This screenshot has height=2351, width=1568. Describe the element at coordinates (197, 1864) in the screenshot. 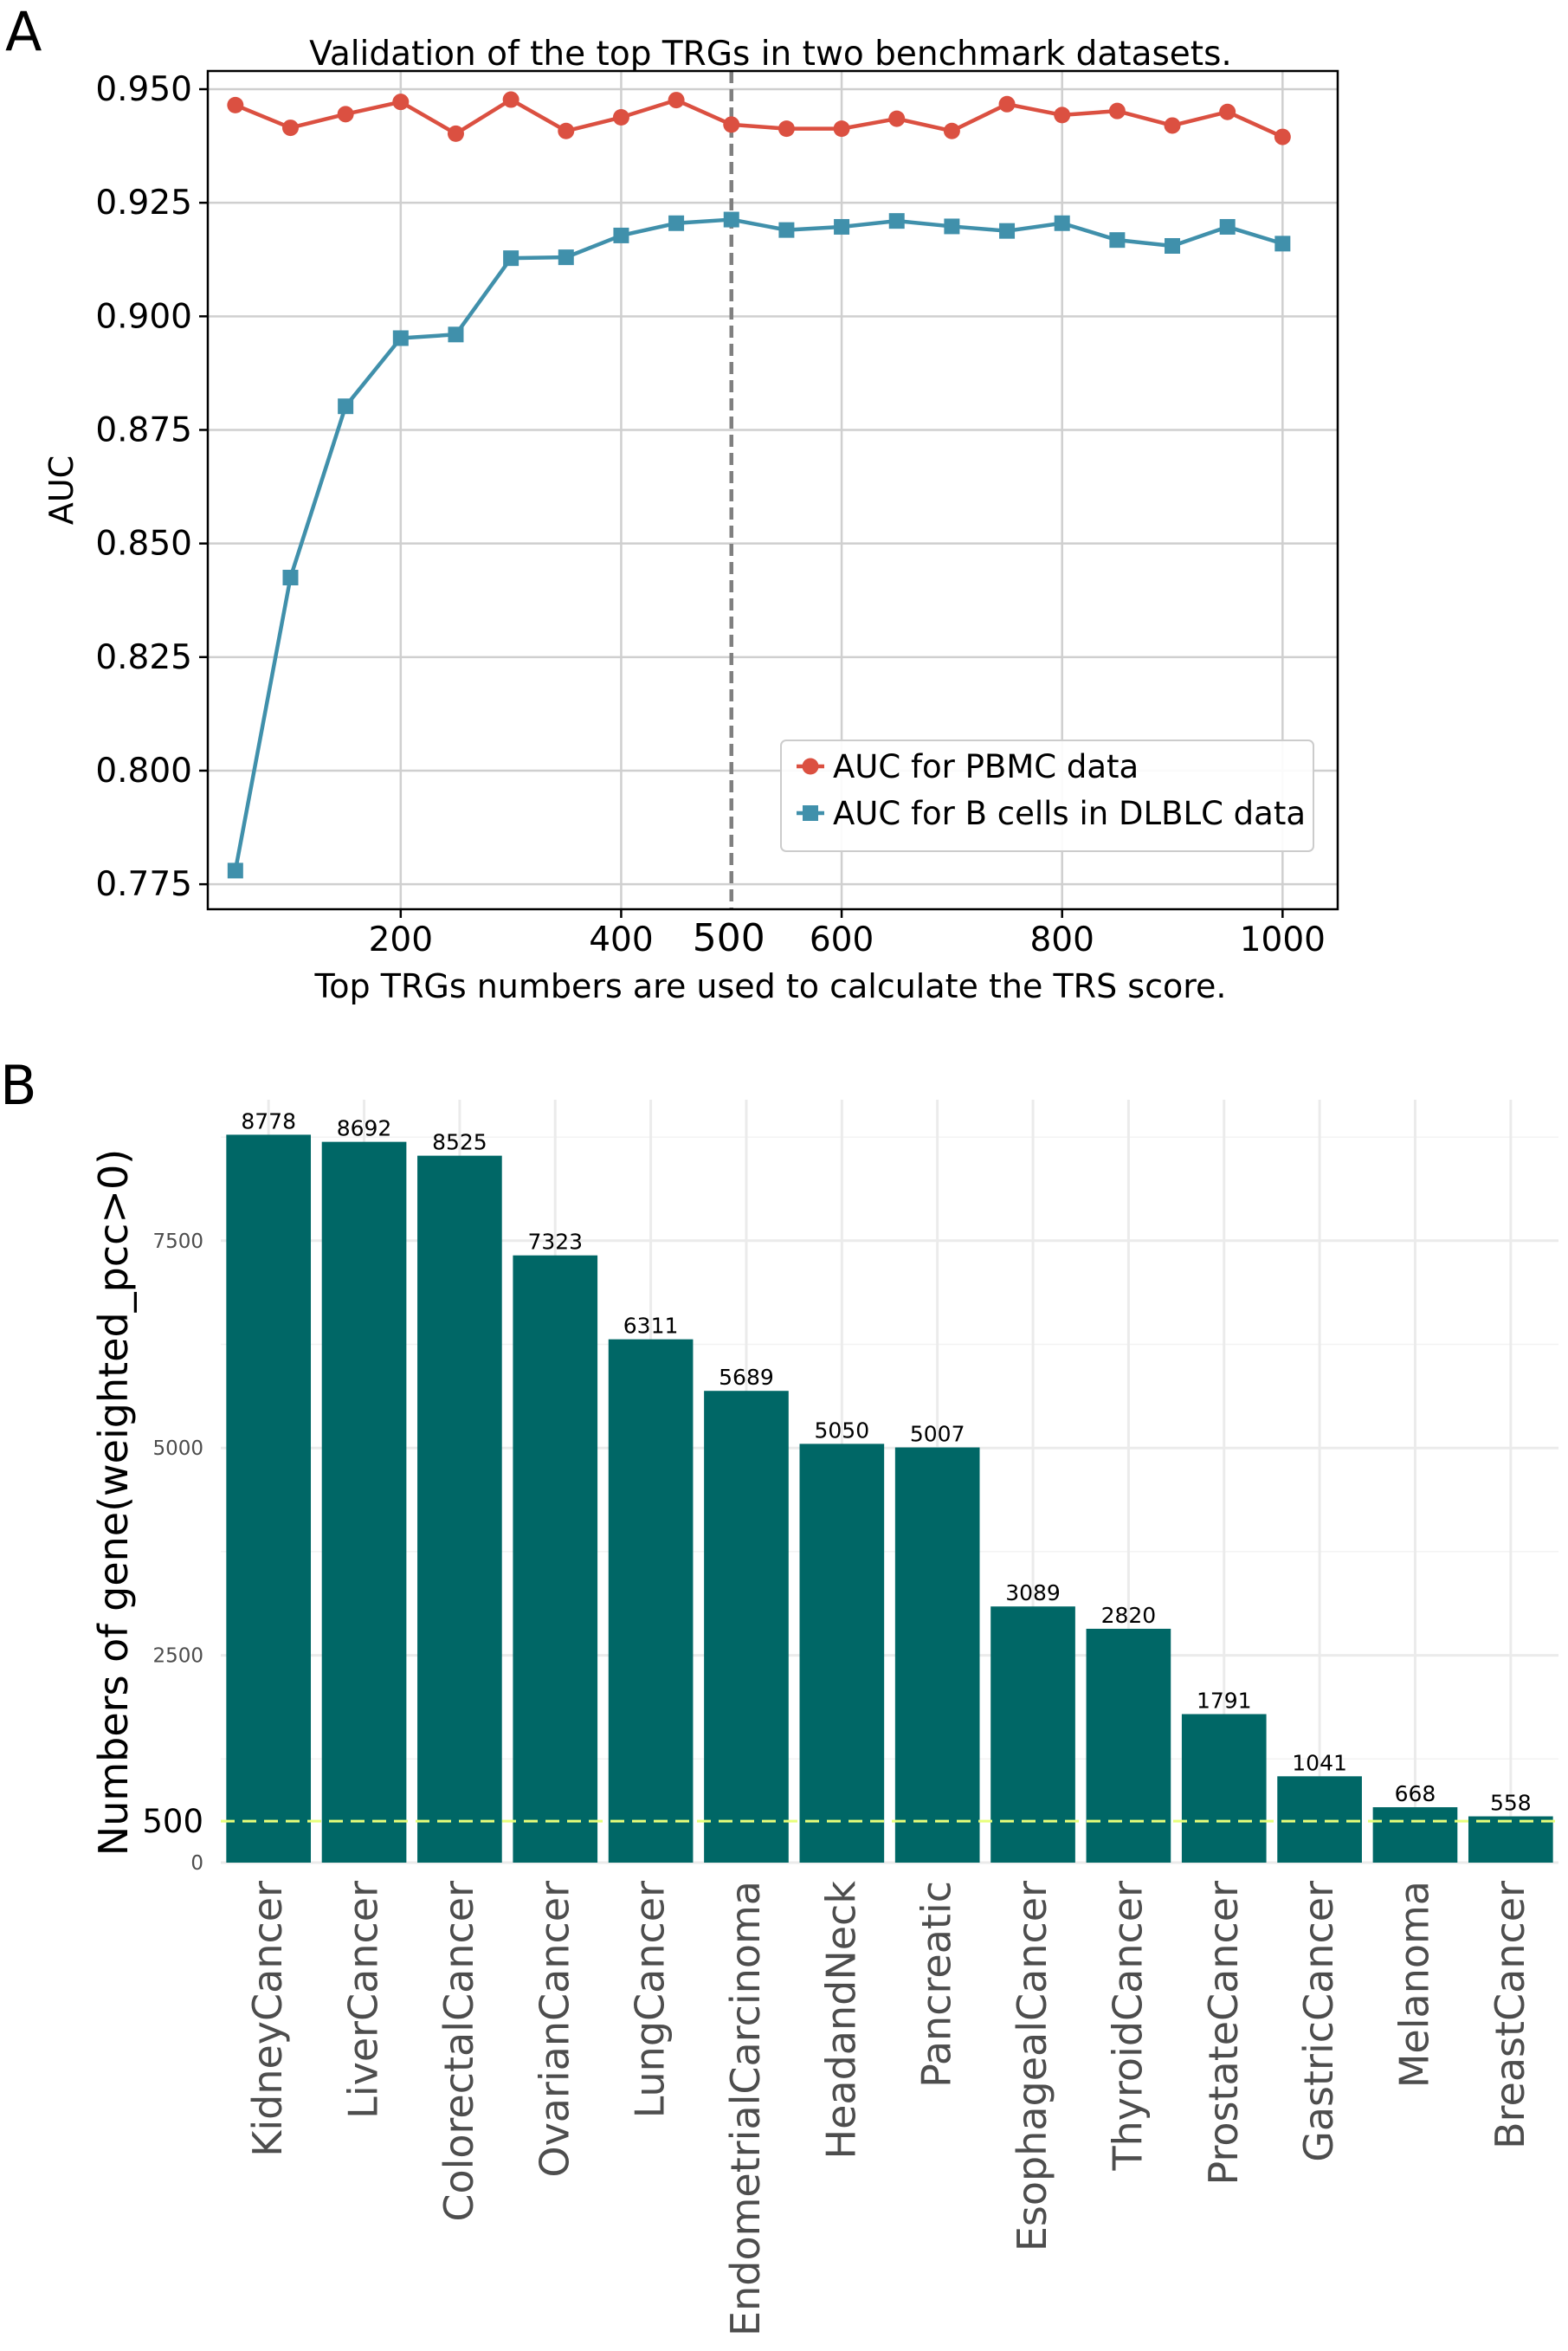

I see `y-tick-label: 0` at that location.